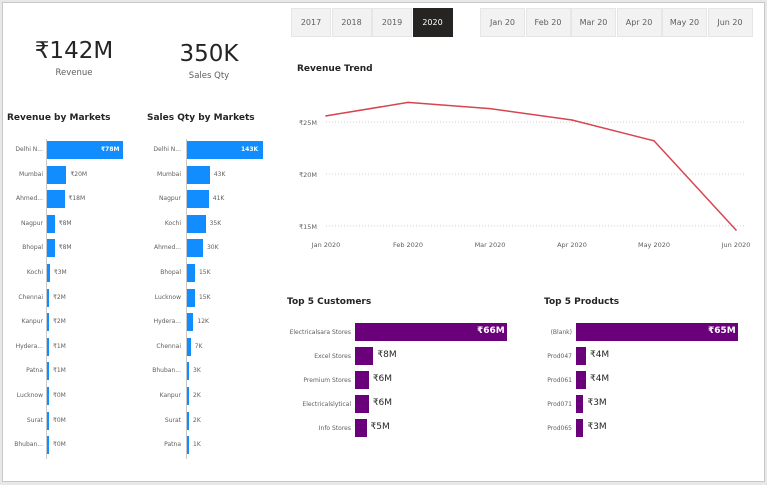 Image resolution: width=767 pixels, height=485 pixels. I want to click on sales-qty-markets-data-label: 1K, so click(197, 445).